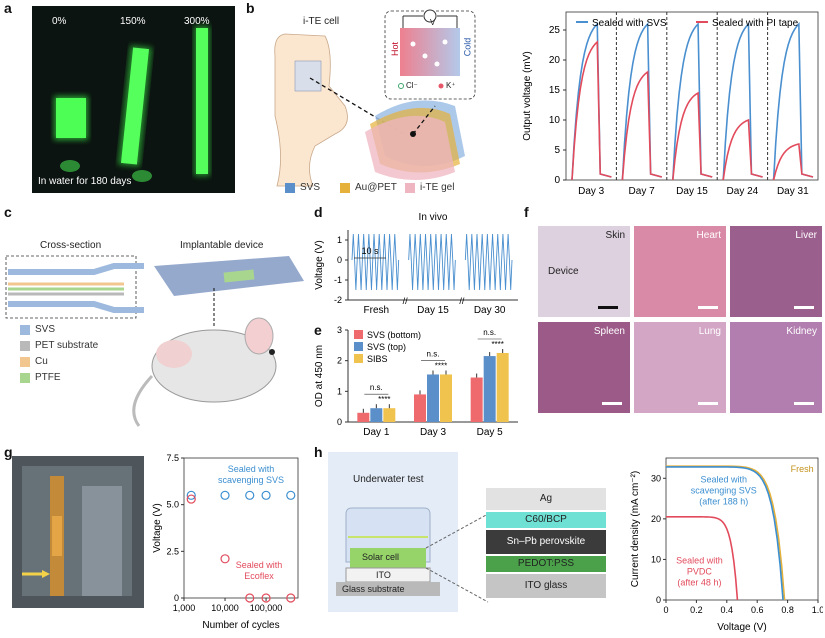  Describe the element at coordinates (386, 347) in the screenshot. I see `legend-label: SVS (top)` at that location.